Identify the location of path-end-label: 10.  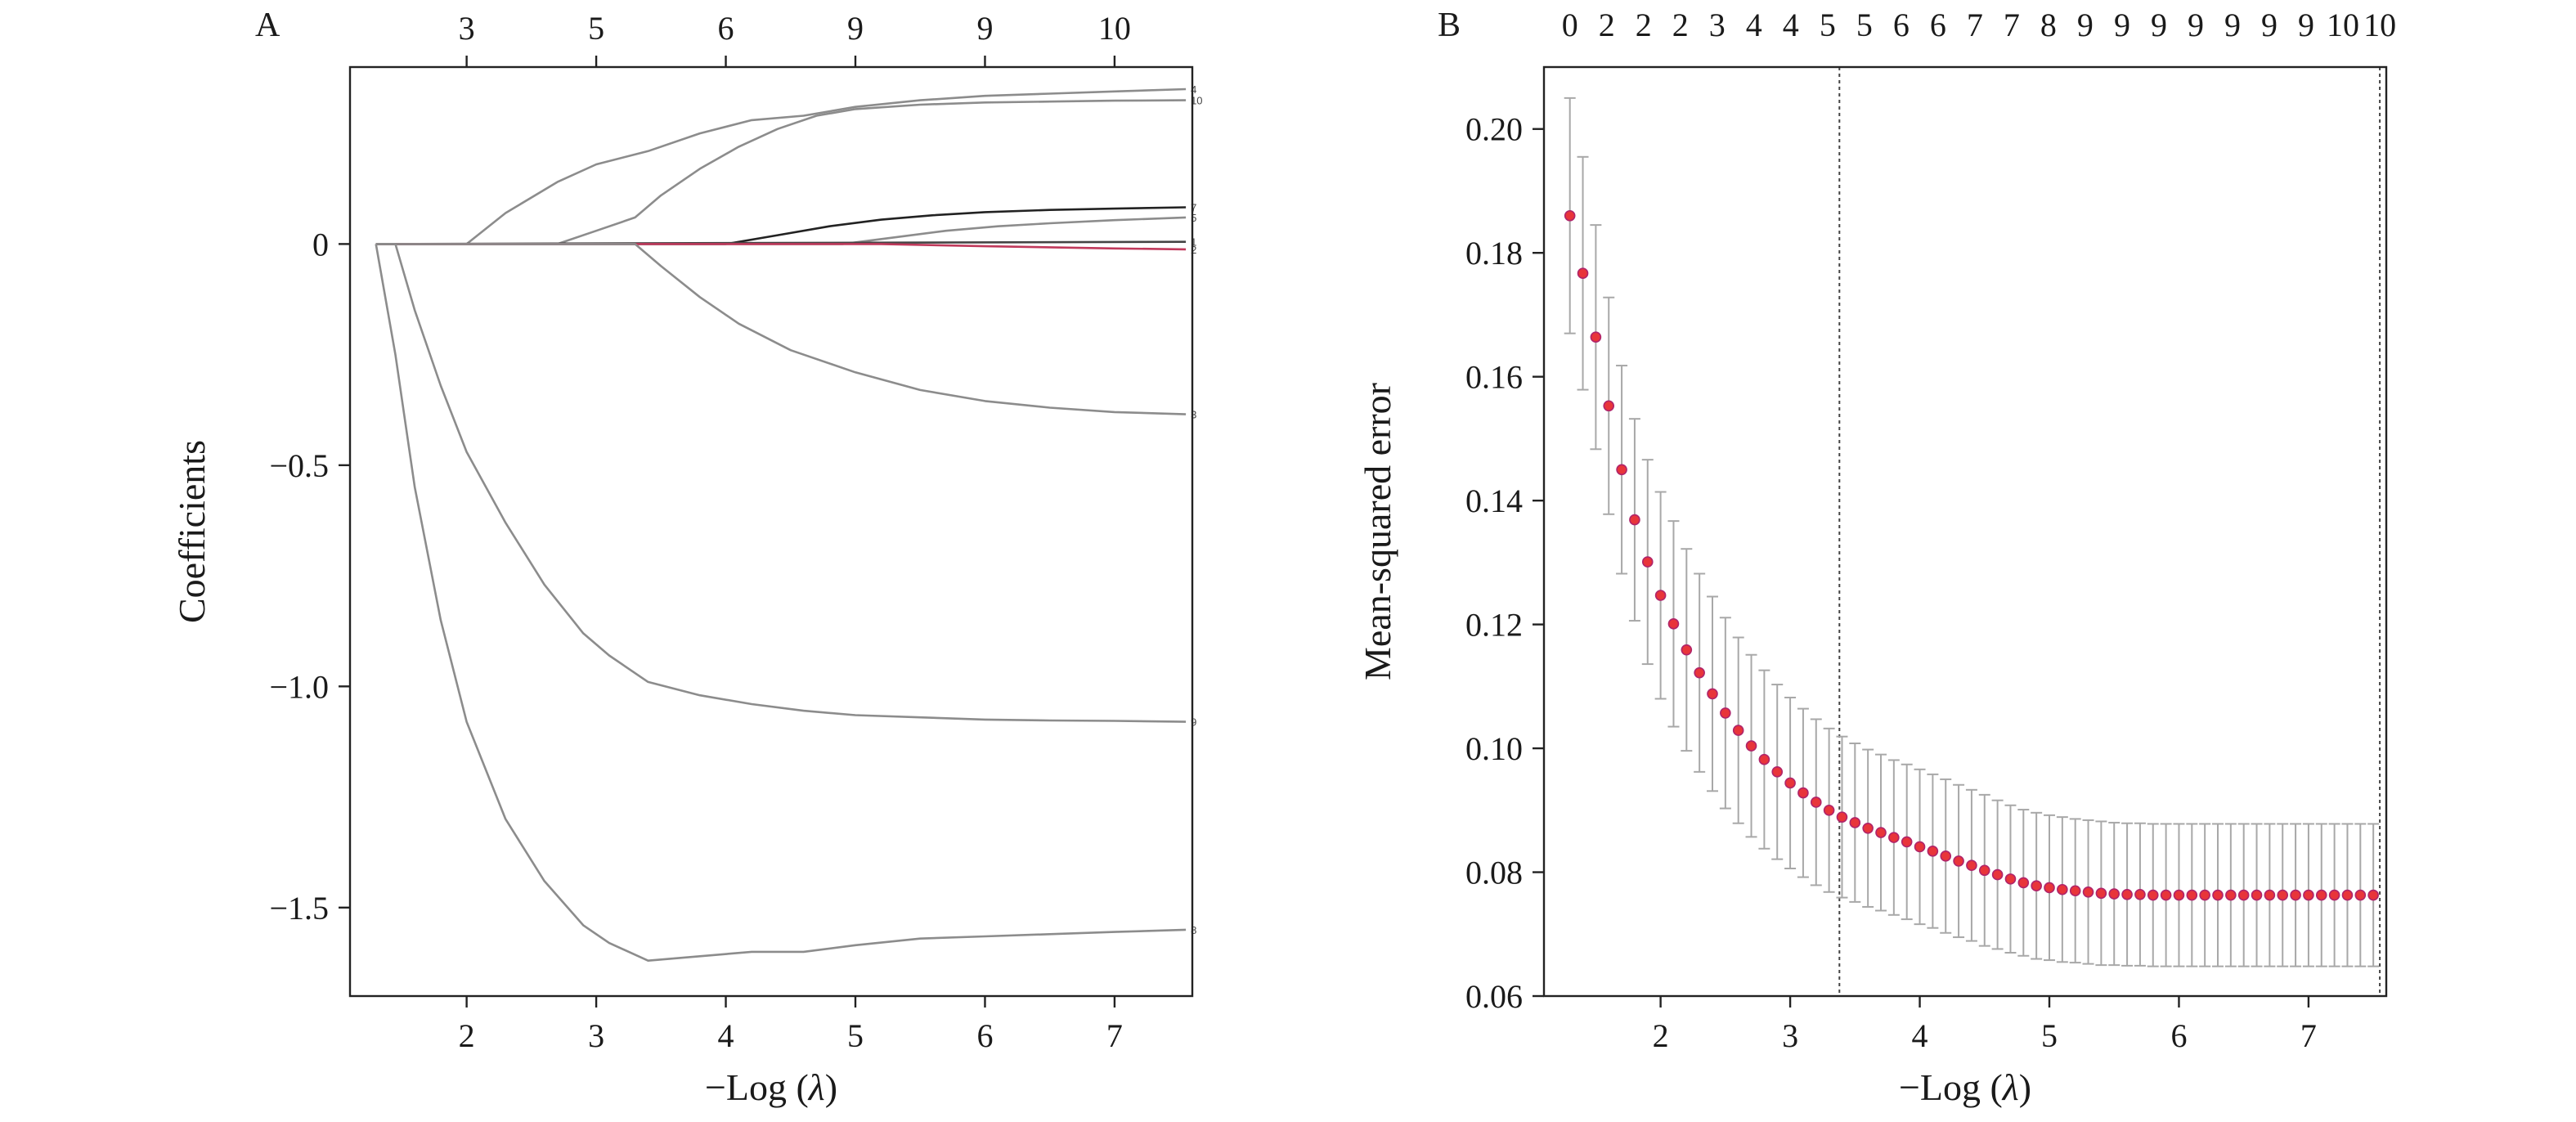
(1196, 101).